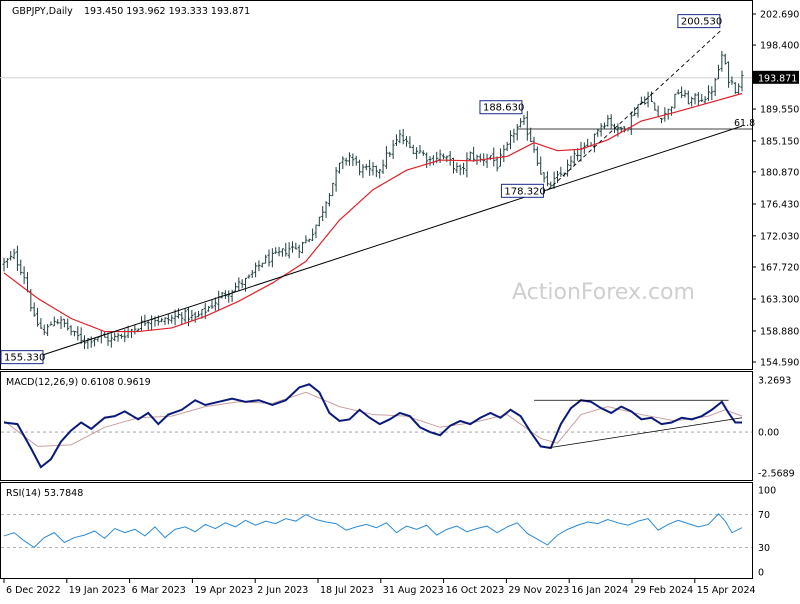 The height and width of the screenshot is (604, 800). Describe the element at coordinates (764, 548) in the screenshot. I see `rsi-axis-label: 30` at that location.